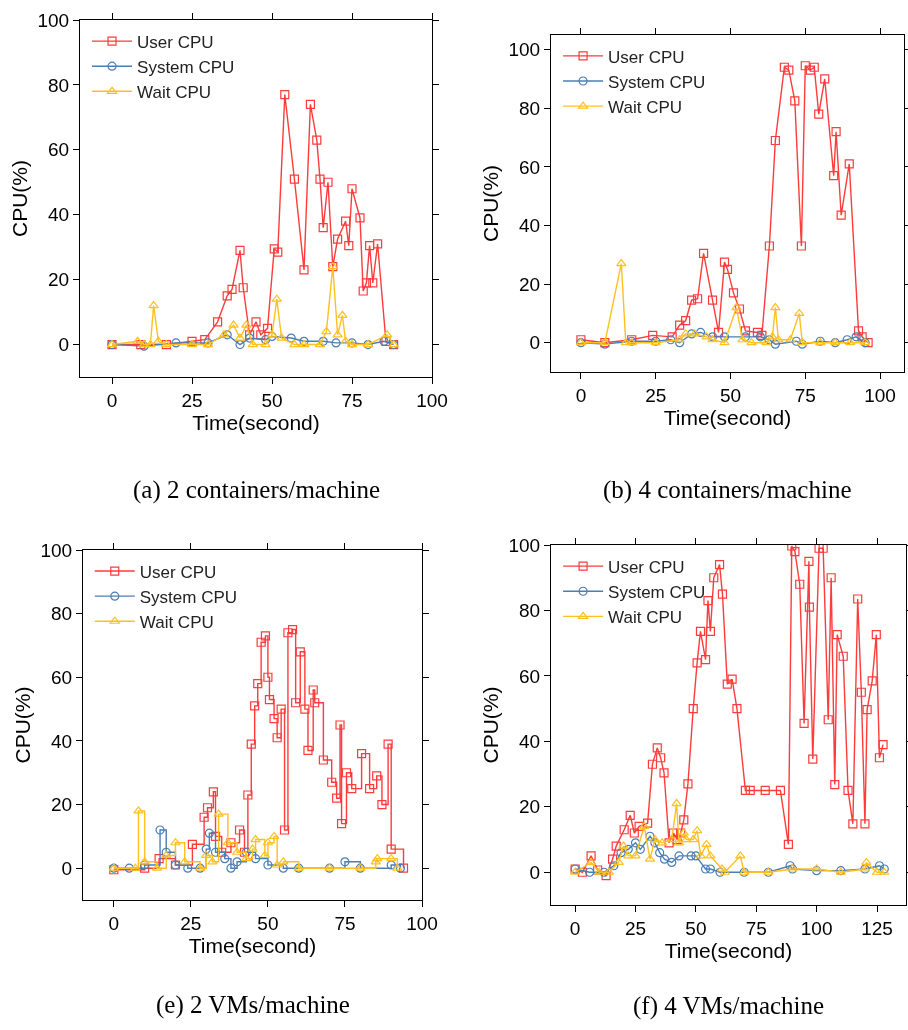 The height and width of the screenshot is (1030, 908). Describe the element at coordinates (67, 868) in the screenshot. I see `y-tick-label: 0` at that location.